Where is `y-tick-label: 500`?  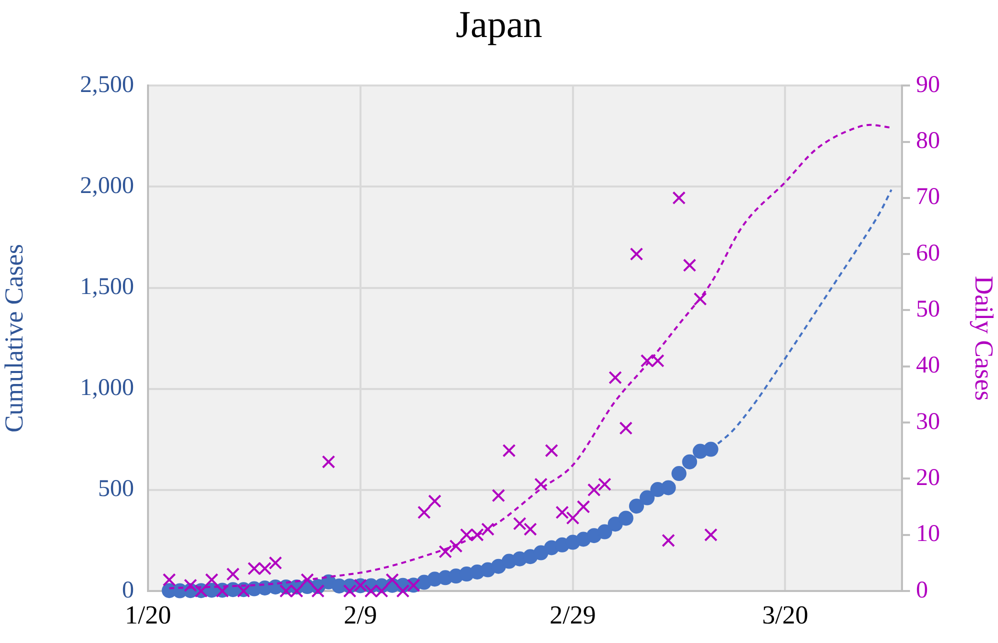
y-tick-label: 500 is located at coordinates (116, 489).